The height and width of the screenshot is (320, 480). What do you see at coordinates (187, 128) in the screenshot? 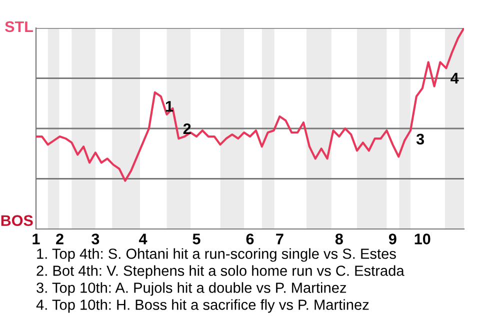
I see `annotation: 2` at bounding box center [187, 128].